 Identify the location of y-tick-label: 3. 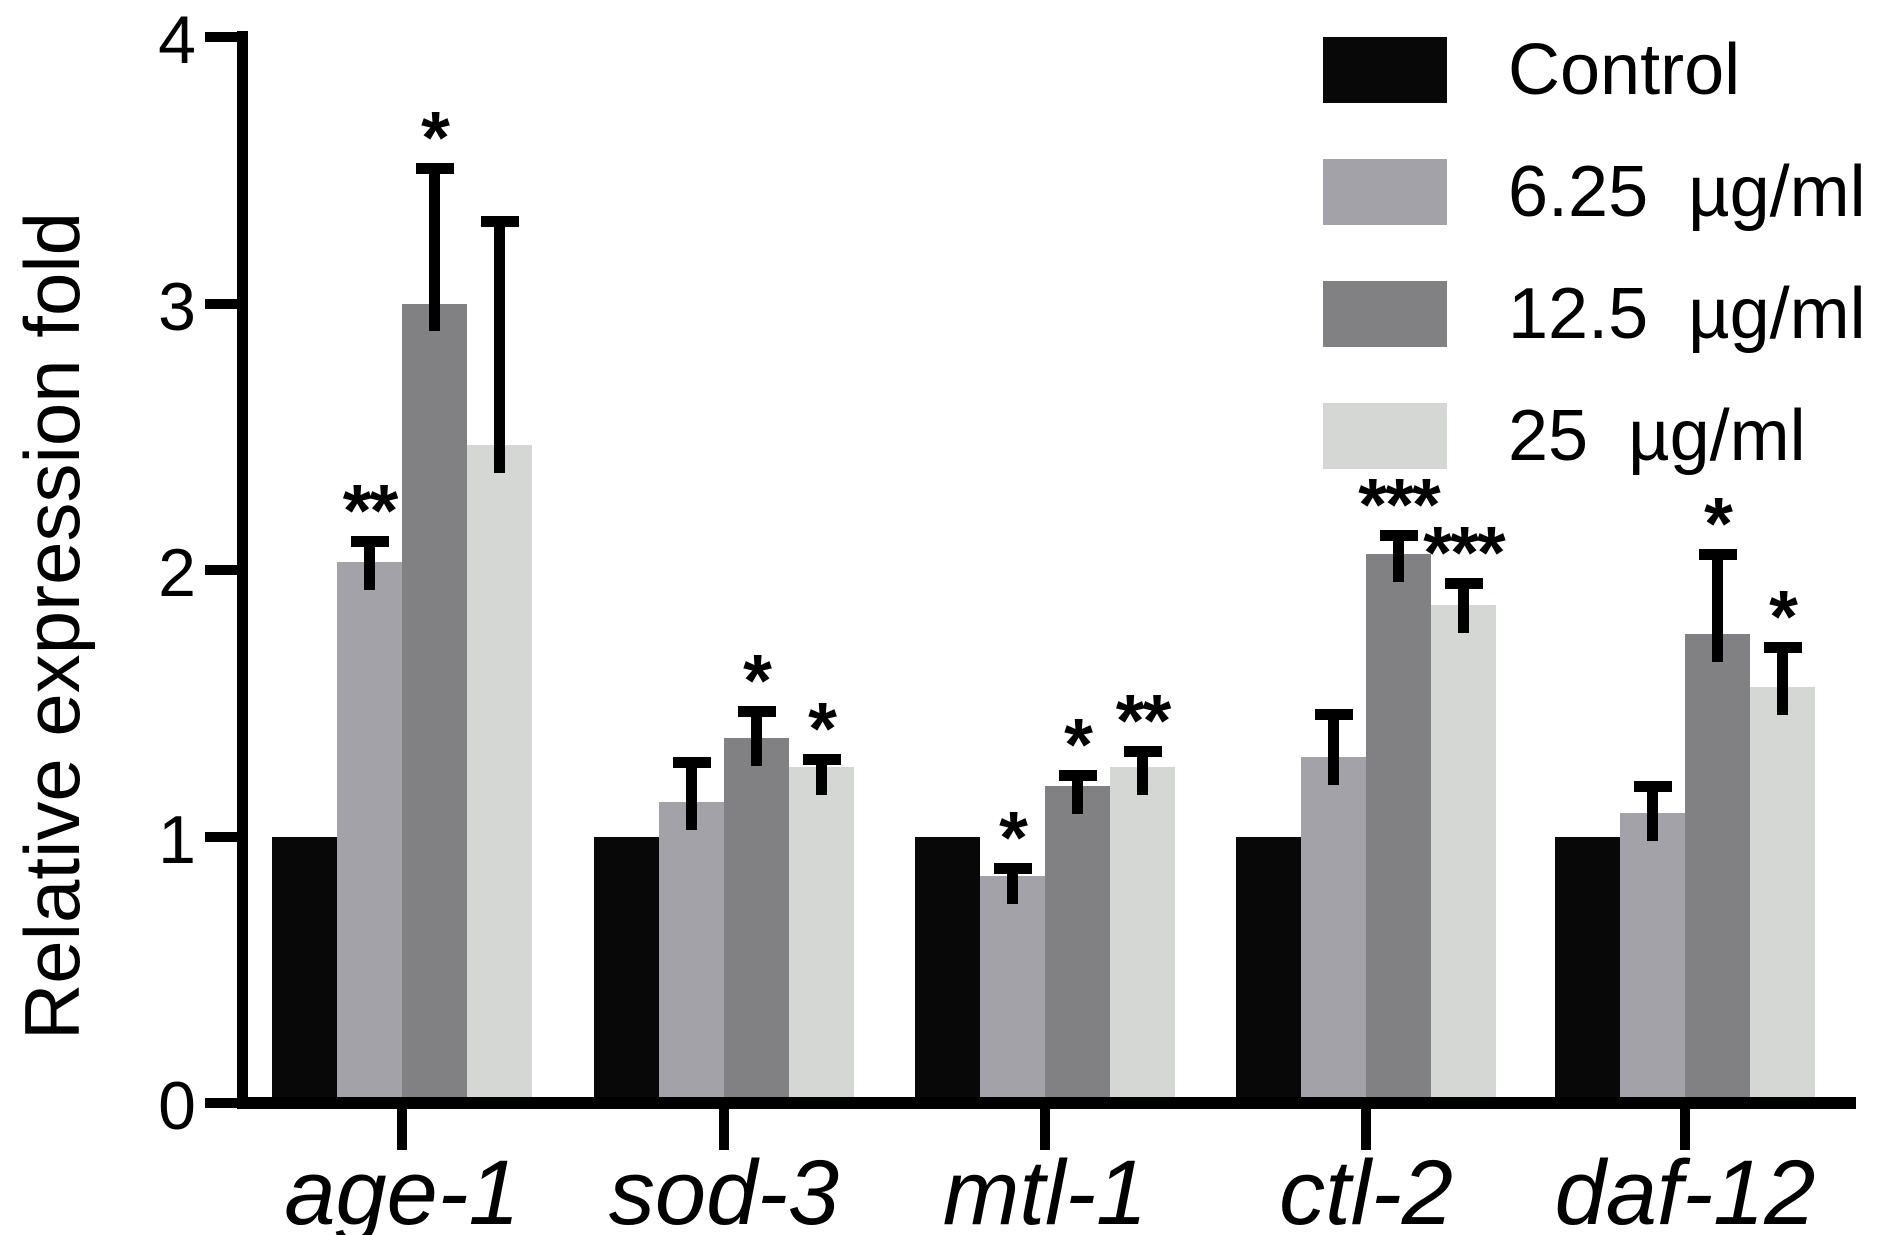
(177, 306).